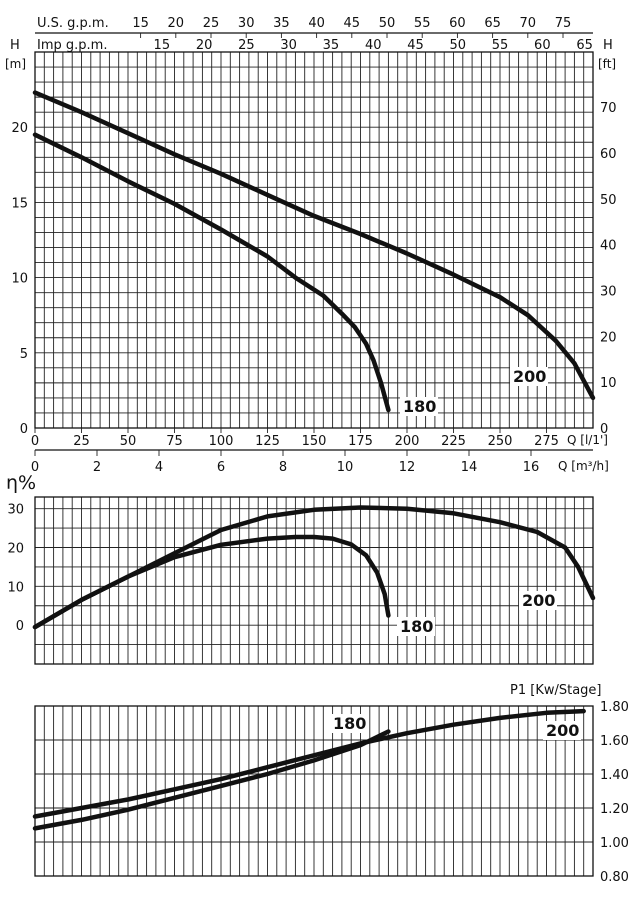 The image size is (631, 912). I want to click on top1-axis-label: U.S. g.p.m., so click(73, 23).